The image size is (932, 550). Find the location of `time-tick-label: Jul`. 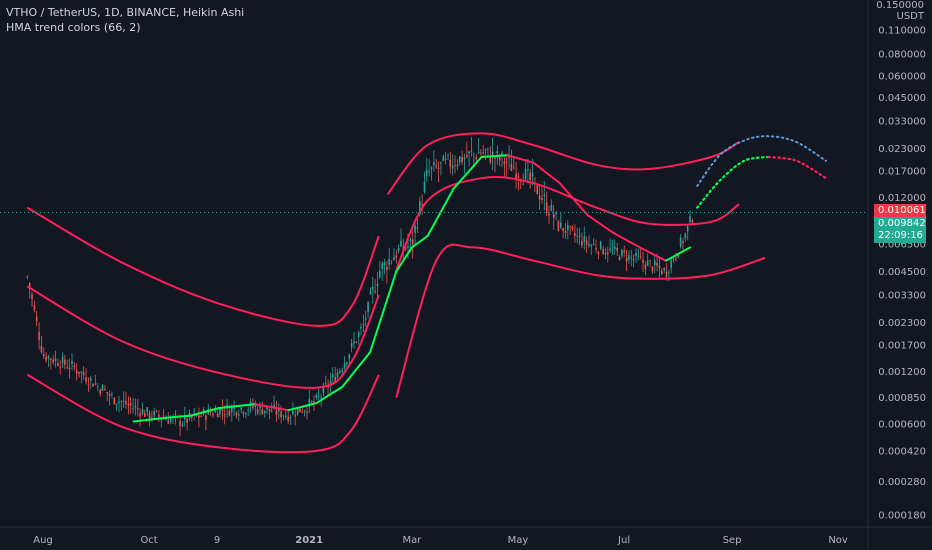

time-tick-label: Jul is located at coordinates (623, 540).